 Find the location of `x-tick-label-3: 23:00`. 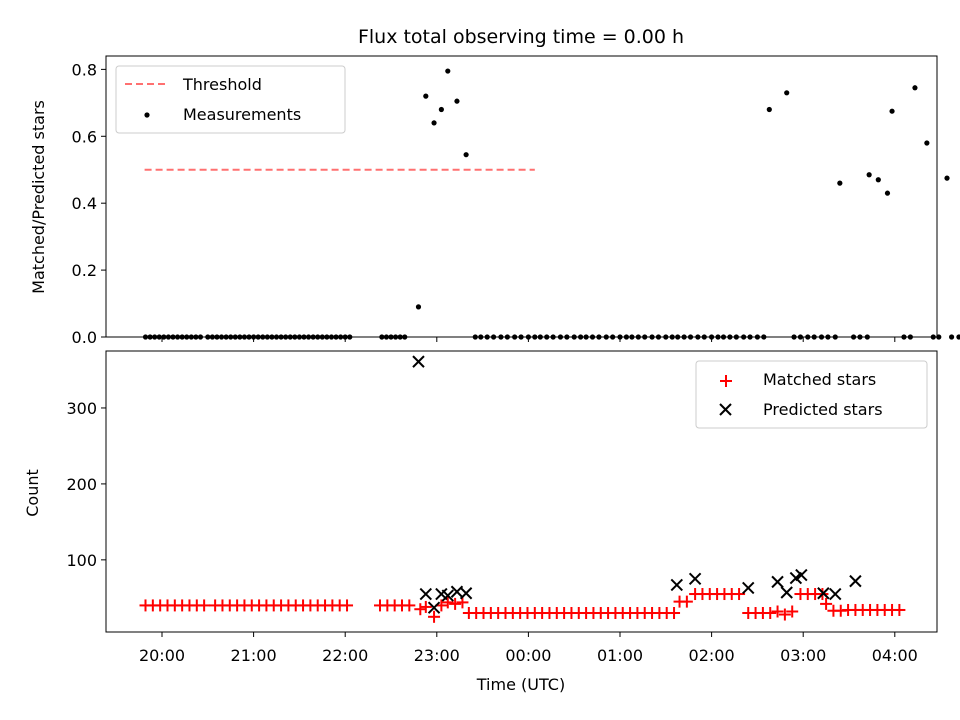

x-tick-label-3: 23:00 is located at coordinates (437, 655).